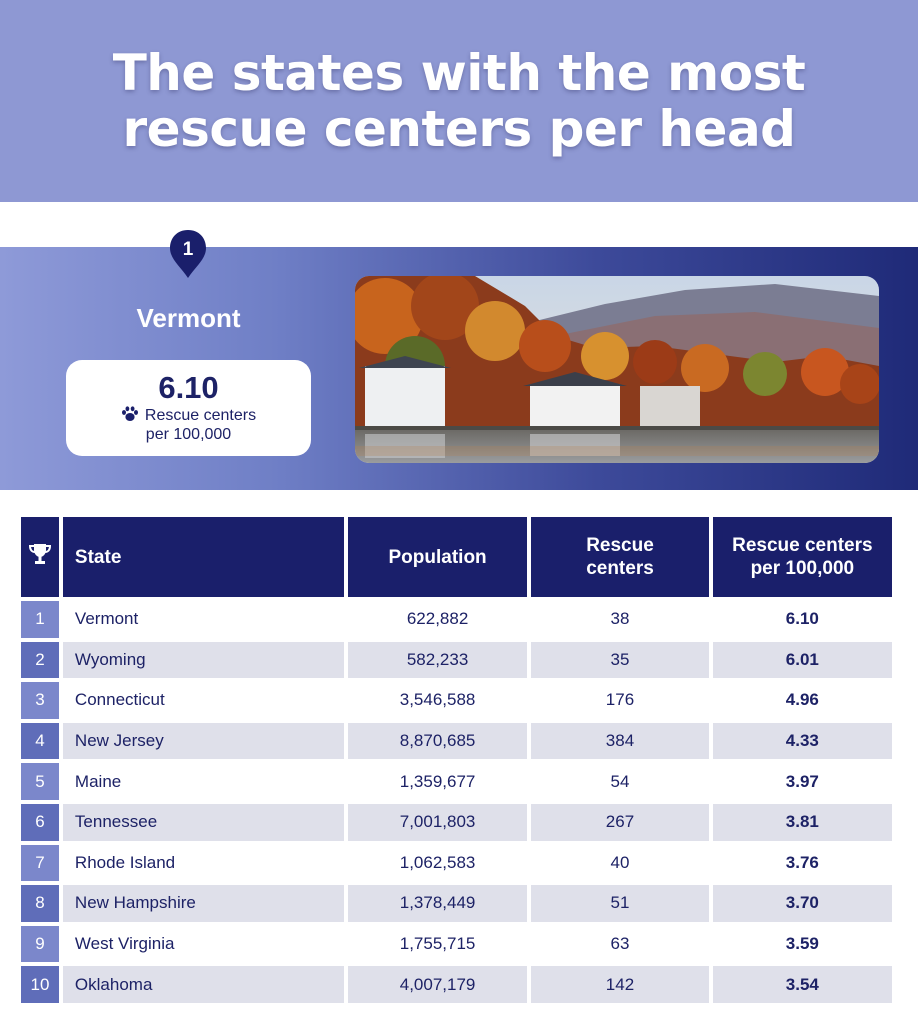 Image resolution: width=918 pixels, height=1024 pixels. Describe the element at coordinates (40, 781) in the screenshot. I see `rank-cell: 5` at that location.